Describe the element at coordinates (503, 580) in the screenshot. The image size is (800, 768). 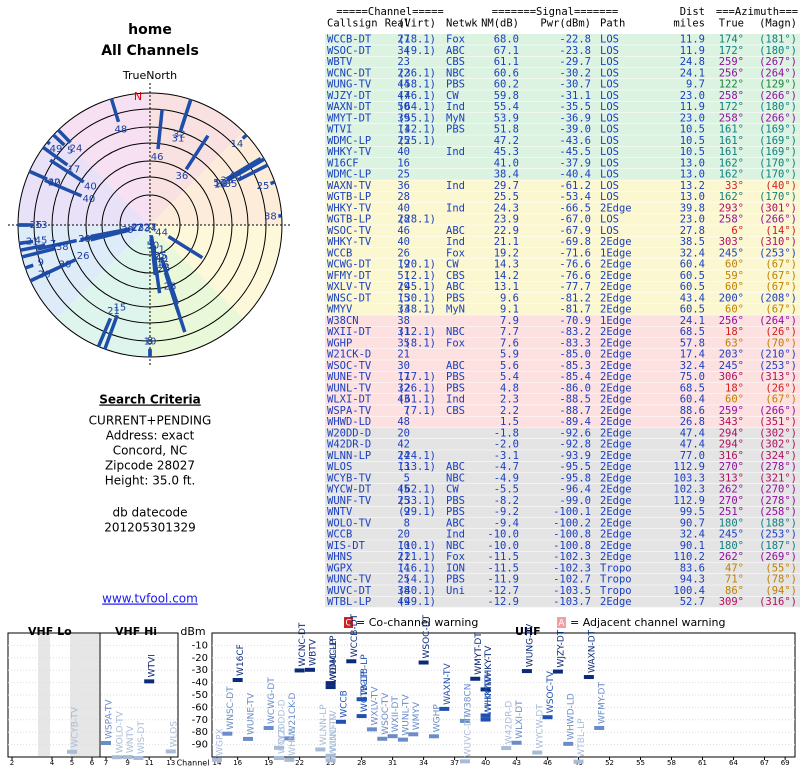
I see `table-cell: -11.9` at that location.